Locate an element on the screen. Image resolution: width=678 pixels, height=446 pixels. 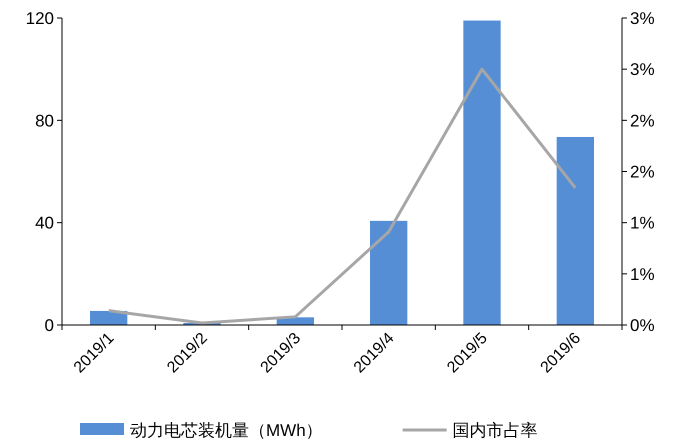
legend-label: 动力电芯装机量（MWh） is located at coordinates (226, 430).